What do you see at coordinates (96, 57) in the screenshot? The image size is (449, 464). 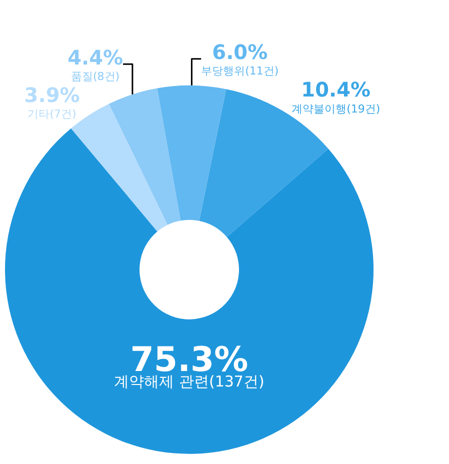 I see `data-label: 4.4%` at bounding box center [96, 57].